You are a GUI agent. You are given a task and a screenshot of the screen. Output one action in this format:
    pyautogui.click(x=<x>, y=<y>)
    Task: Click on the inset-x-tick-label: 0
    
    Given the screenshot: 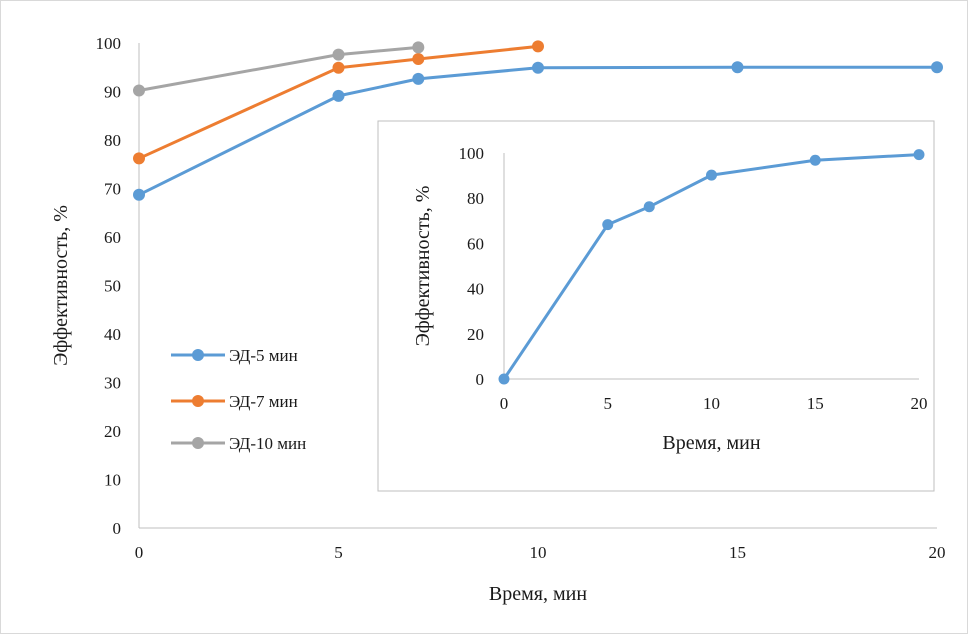 What is the action you would take?
    pyautogui.click(x=504, y=403)
    